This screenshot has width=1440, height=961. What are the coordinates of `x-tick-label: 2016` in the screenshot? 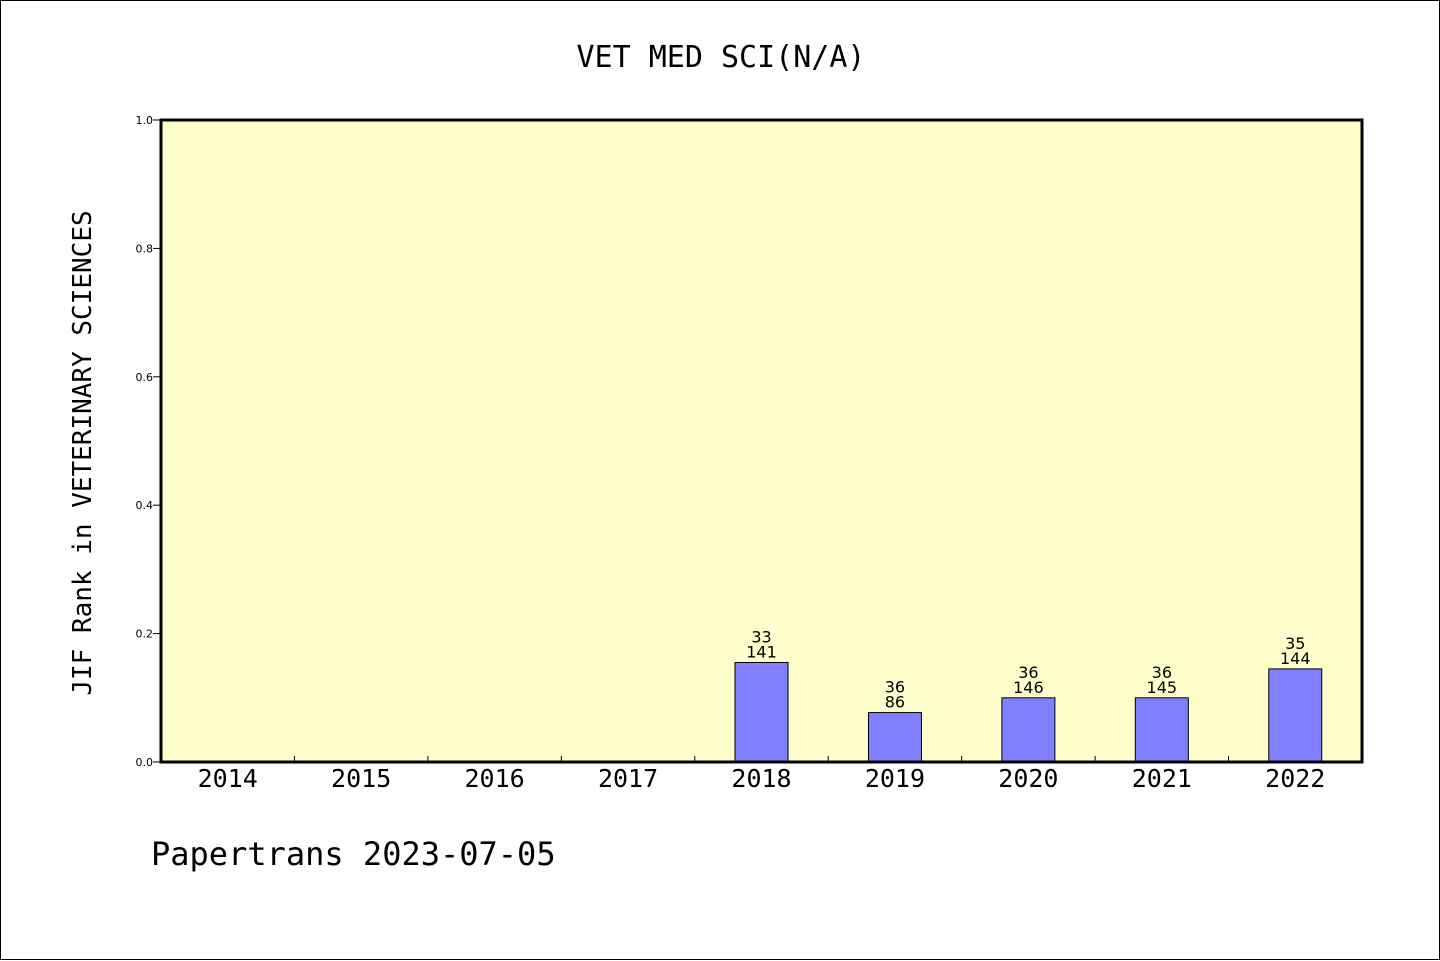 It's located at (495, 778).